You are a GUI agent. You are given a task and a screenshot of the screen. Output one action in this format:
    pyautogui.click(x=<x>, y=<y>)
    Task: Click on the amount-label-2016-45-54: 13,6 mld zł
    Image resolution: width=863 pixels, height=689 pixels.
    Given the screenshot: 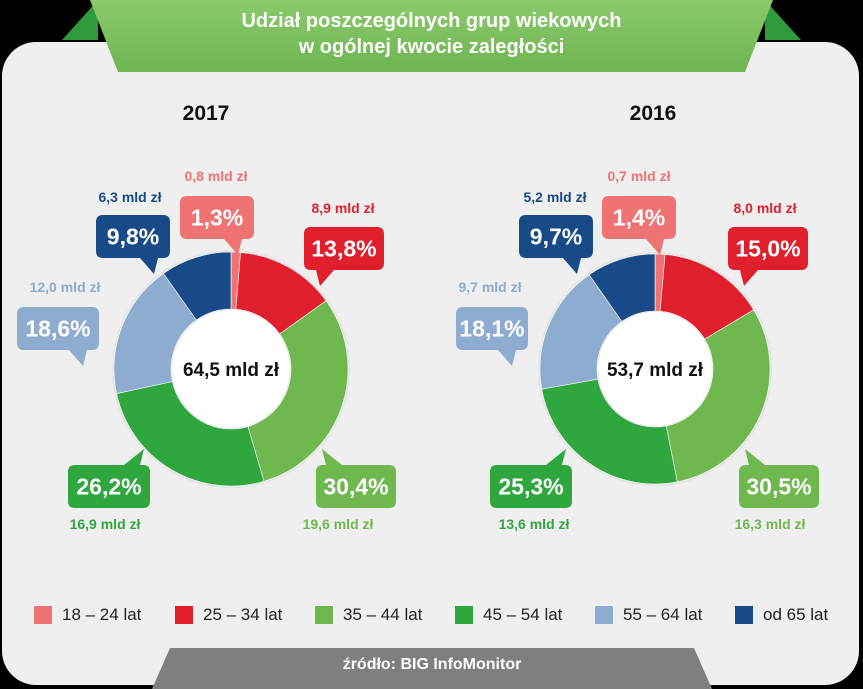 What is the action you would take?
    pyautogui.click(x=534, y=524)
    